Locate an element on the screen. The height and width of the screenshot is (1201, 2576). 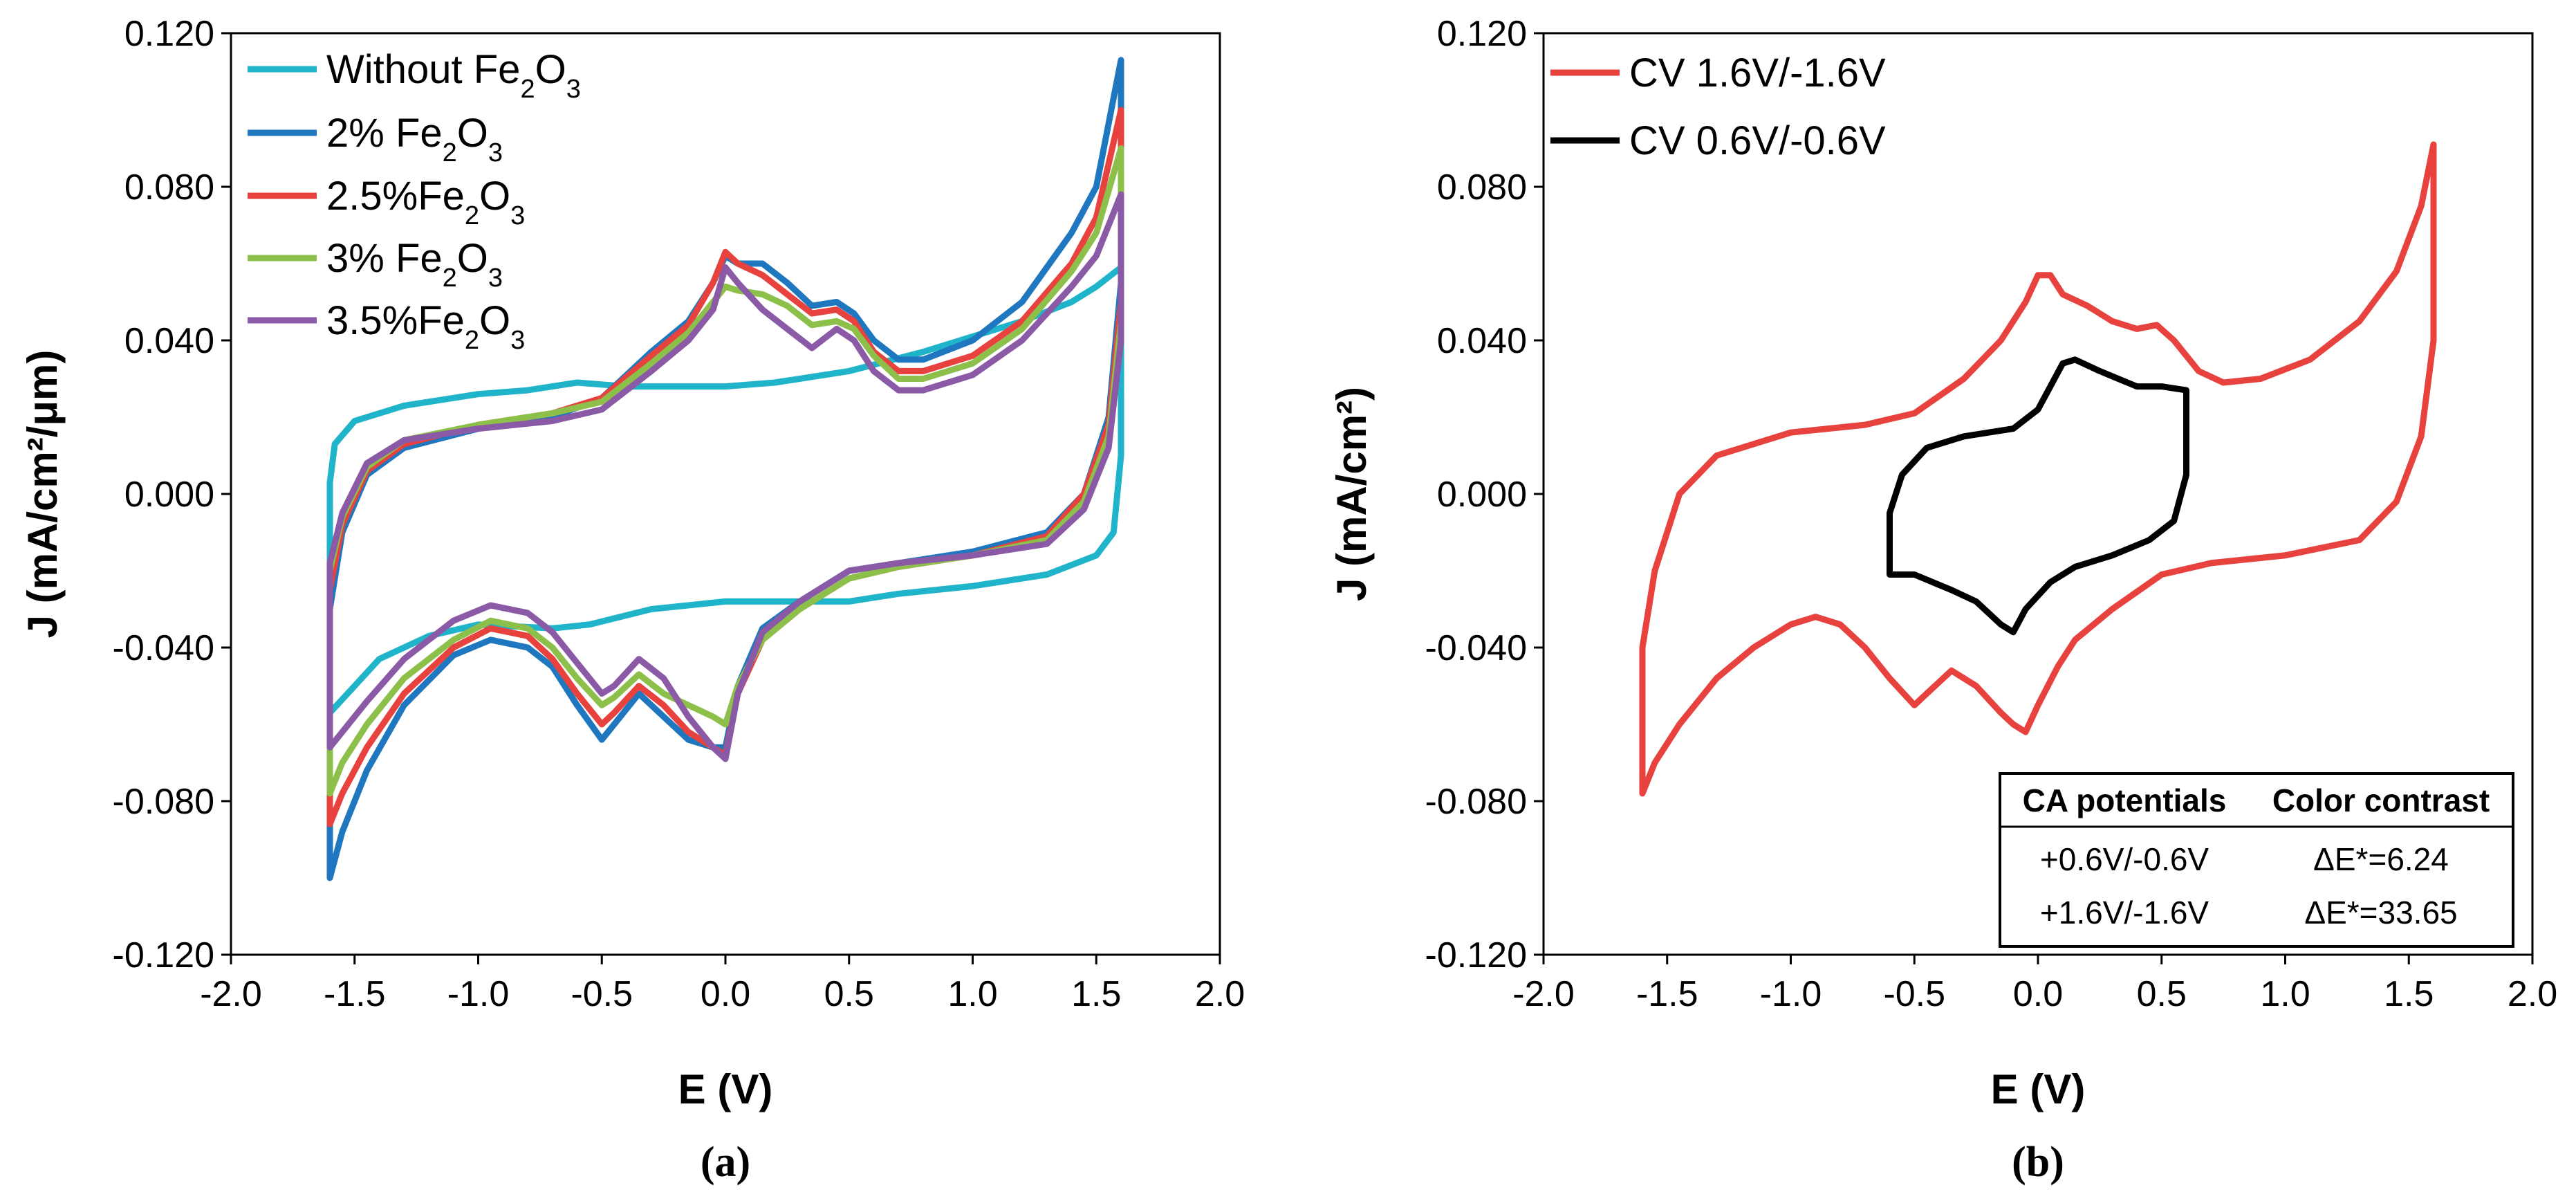
table-cell-contrast-2: ΔE*=33.65 is located at coordinates (2380, 912).